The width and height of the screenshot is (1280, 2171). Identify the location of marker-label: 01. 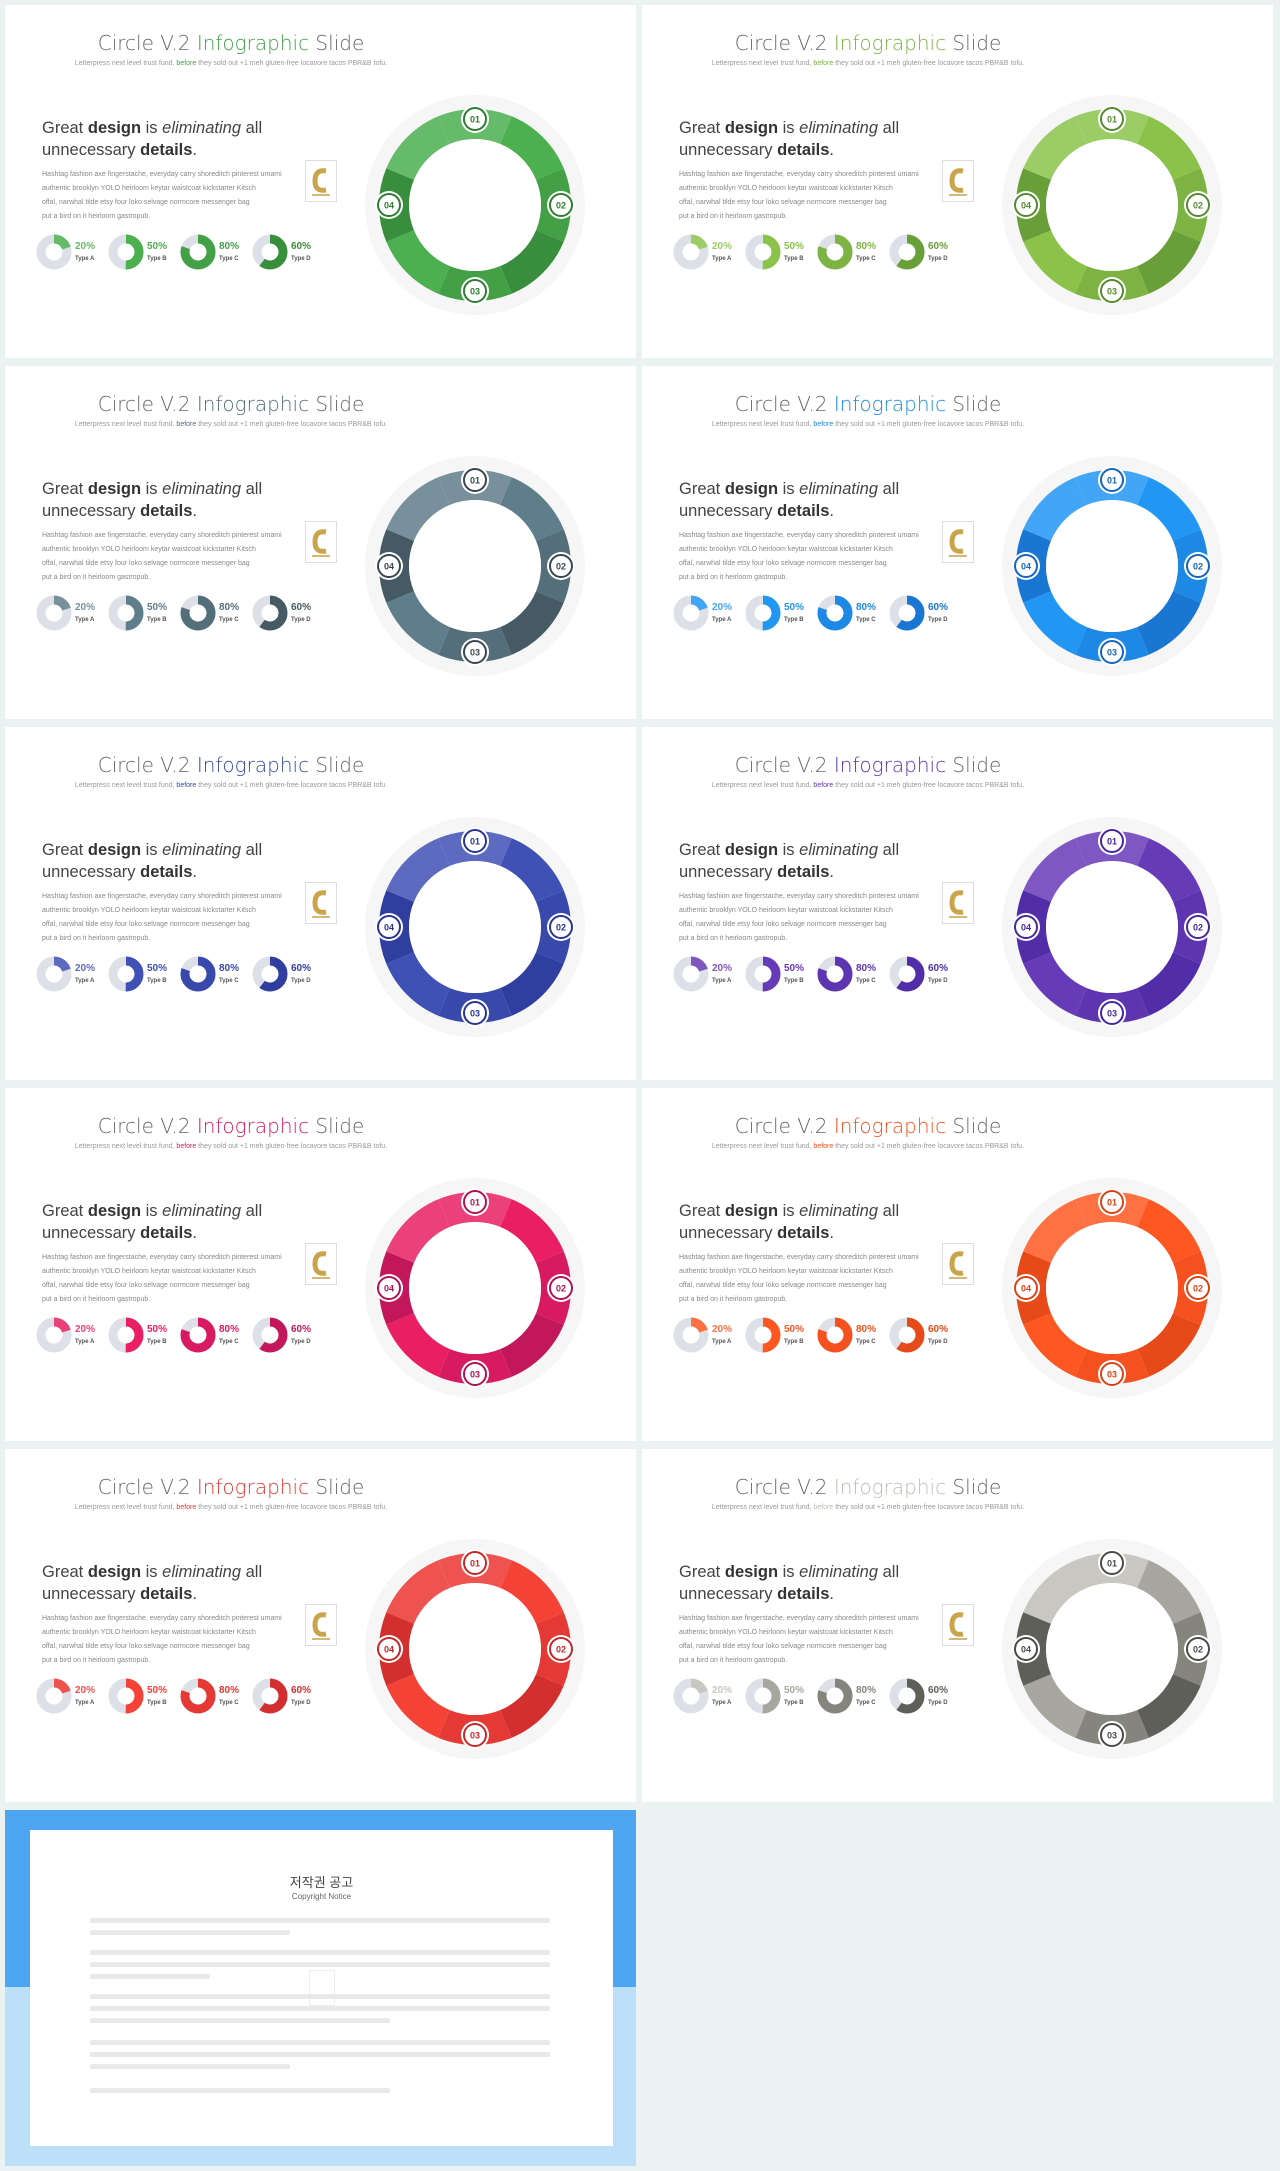
(475, 842).